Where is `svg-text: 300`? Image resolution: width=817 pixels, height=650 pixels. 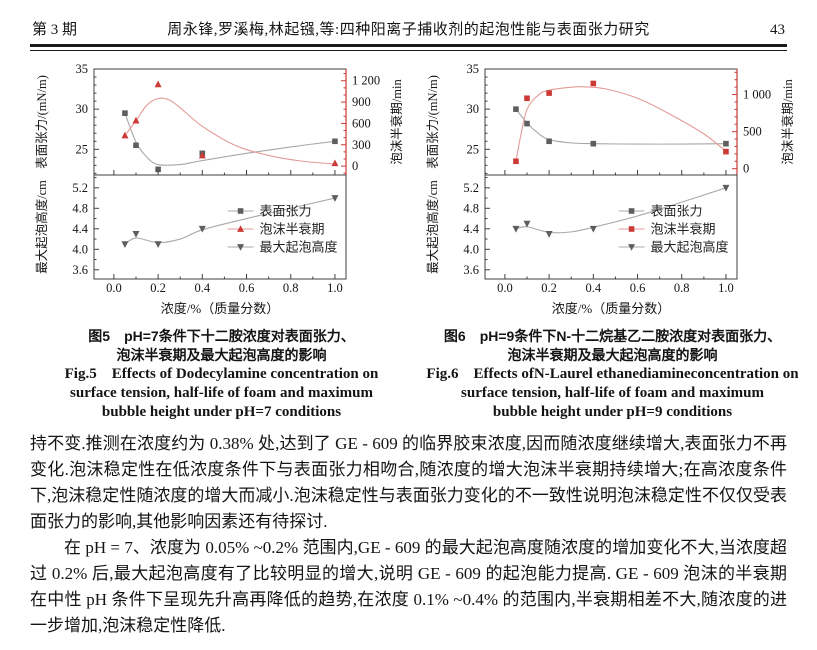
svg-text: 300 is located at coordinates (361, 144).